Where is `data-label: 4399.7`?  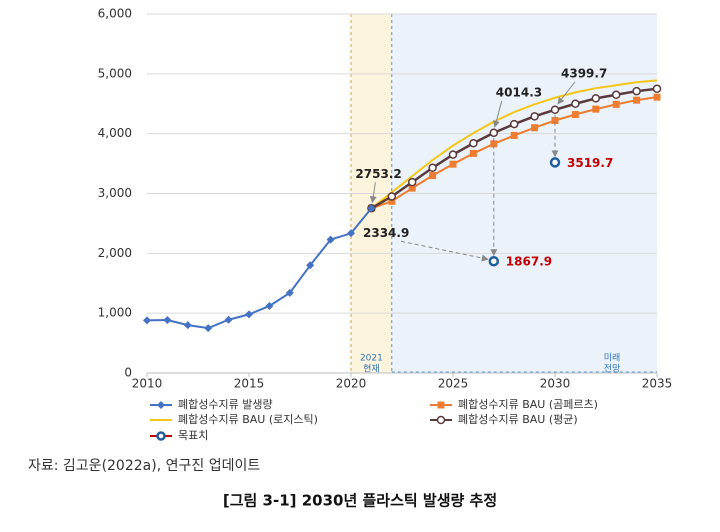
data-label: 4399.7 is located at coordinates (584, 73).